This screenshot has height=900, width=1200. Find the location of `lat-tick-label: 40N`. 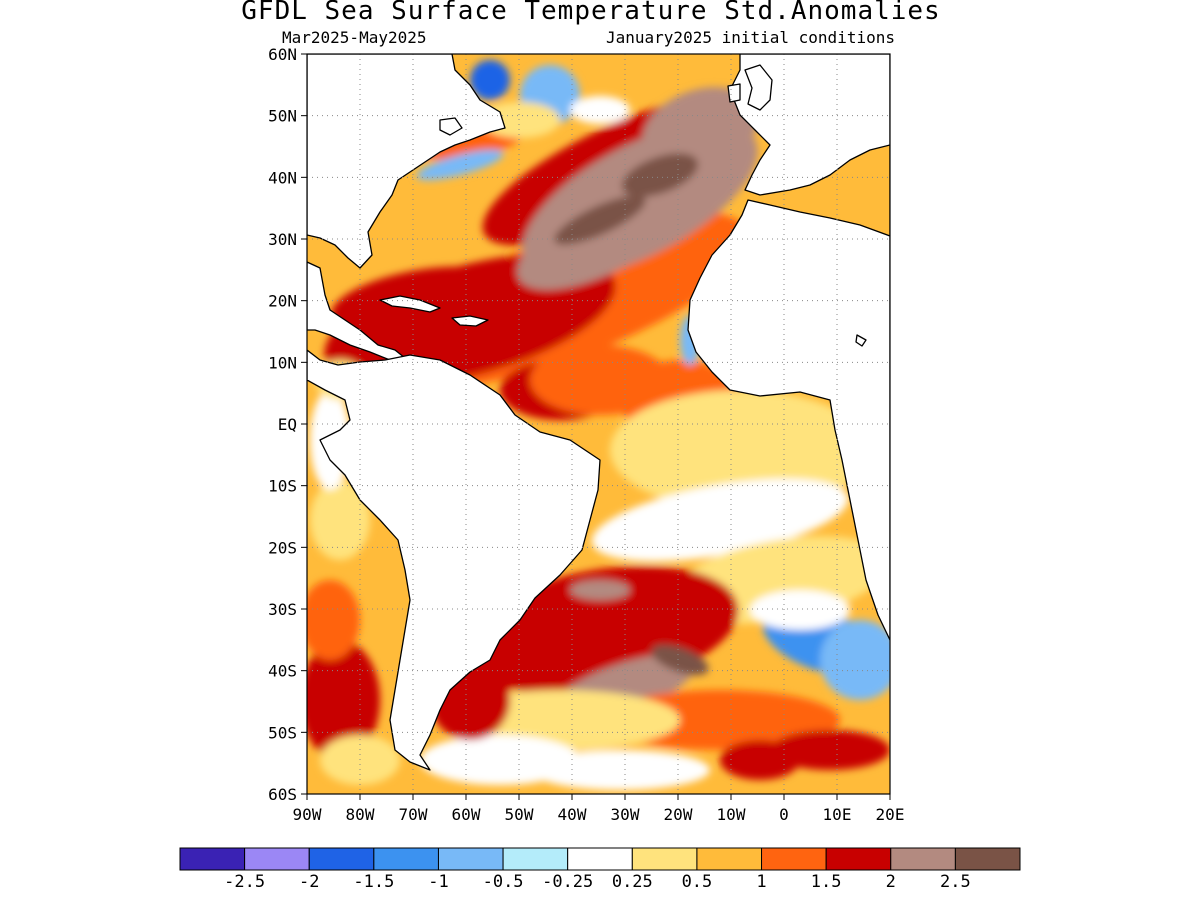

lat-tick-label: 40N is located at coordinates (282, 177).